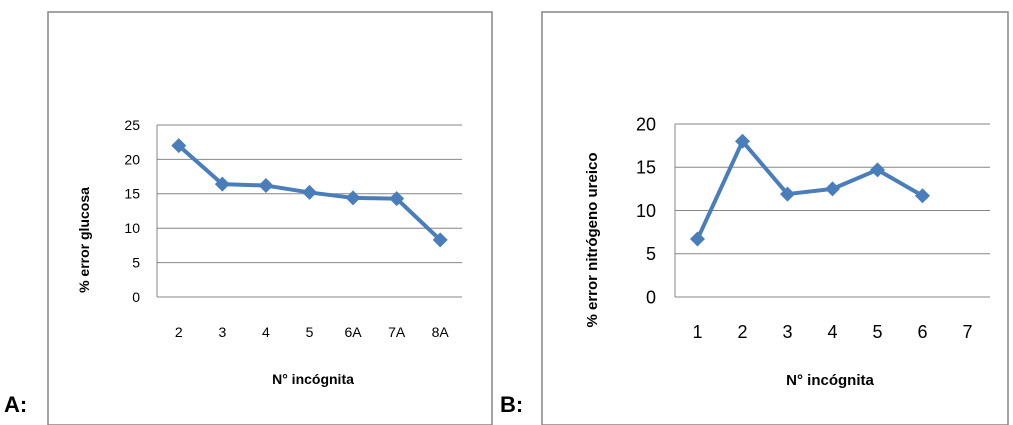  What do you see at coordinates (967, 332) in the screenshot?
I see `x-tick-label: 7` at bounding box center [967, 332].